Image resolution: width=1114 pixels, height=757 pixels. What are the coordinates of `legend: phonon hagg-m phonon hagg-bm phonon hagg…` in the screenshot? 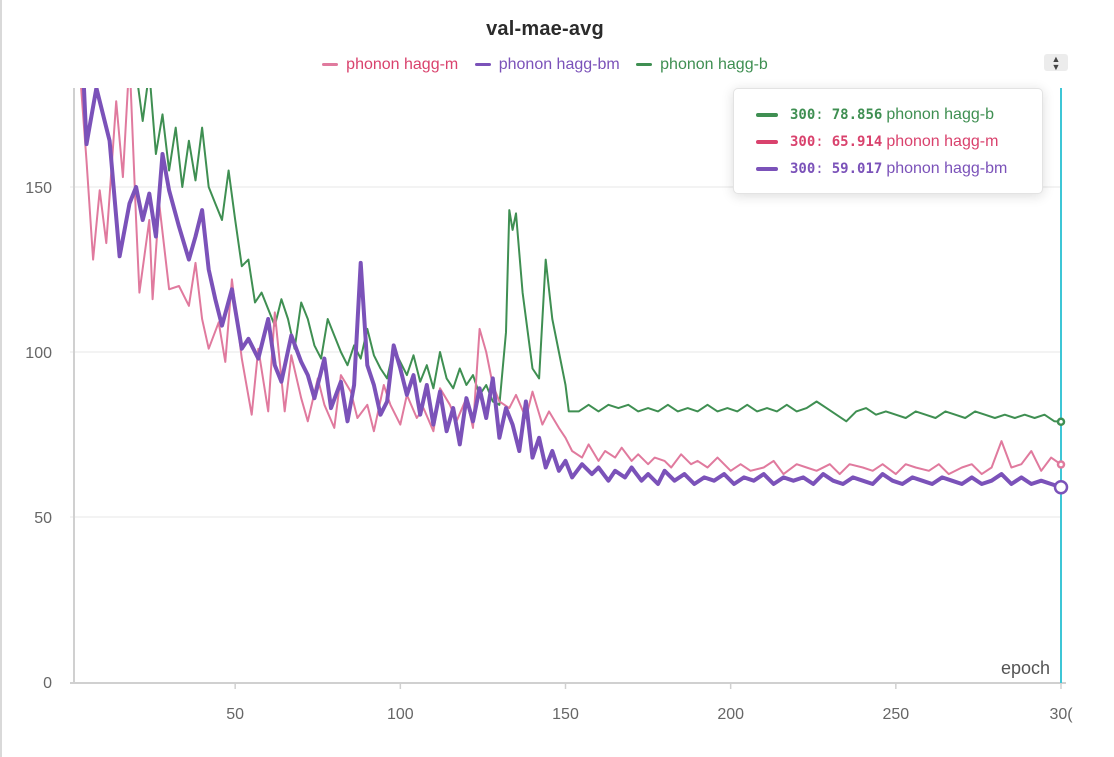 It's located at (545, 63).